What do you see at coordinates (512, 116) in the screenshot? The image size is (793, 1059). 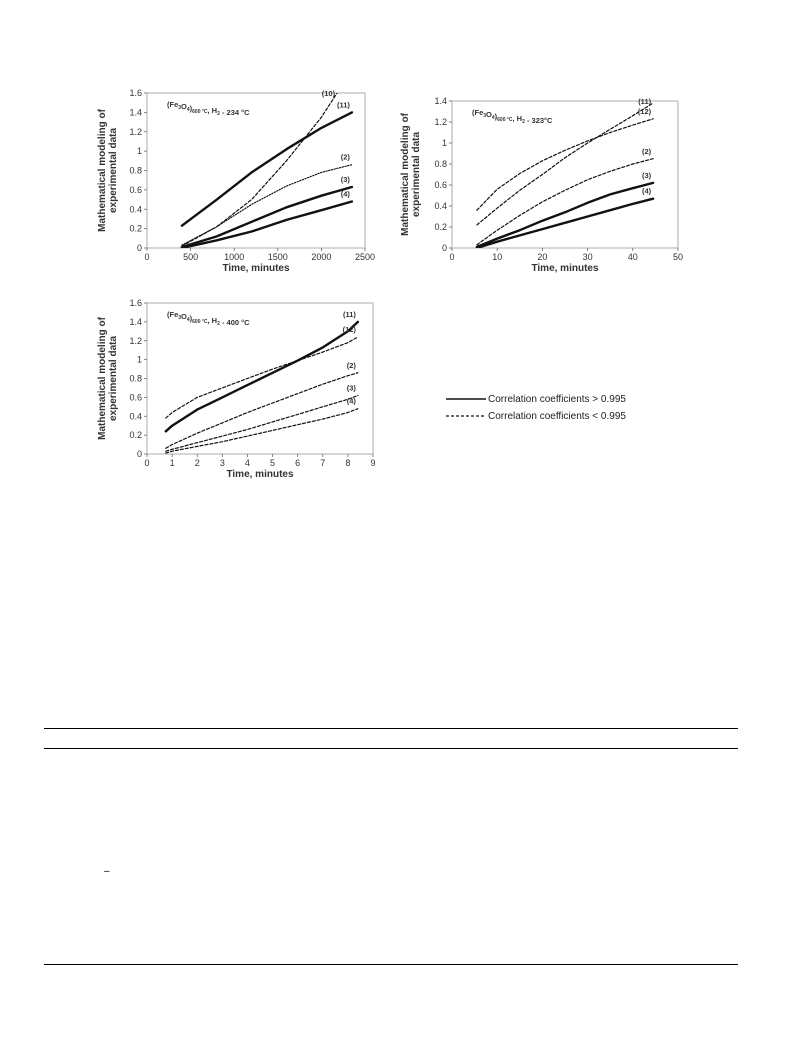 I see `condition-annotation: (Fe3O4)600 °C, H2 - 323°C` at bounding box center [512, 116].